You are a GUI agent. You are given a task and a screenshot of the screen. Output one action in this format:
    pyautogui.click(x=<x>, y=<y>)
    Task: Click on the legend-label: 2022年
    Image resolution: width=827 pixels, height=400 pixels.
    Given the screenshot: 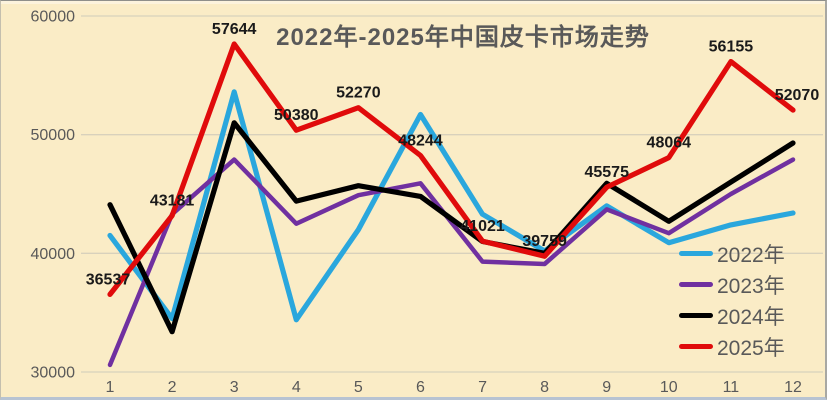 What is the action you would take?
    pyautogui.click(x=751, y=255)
    